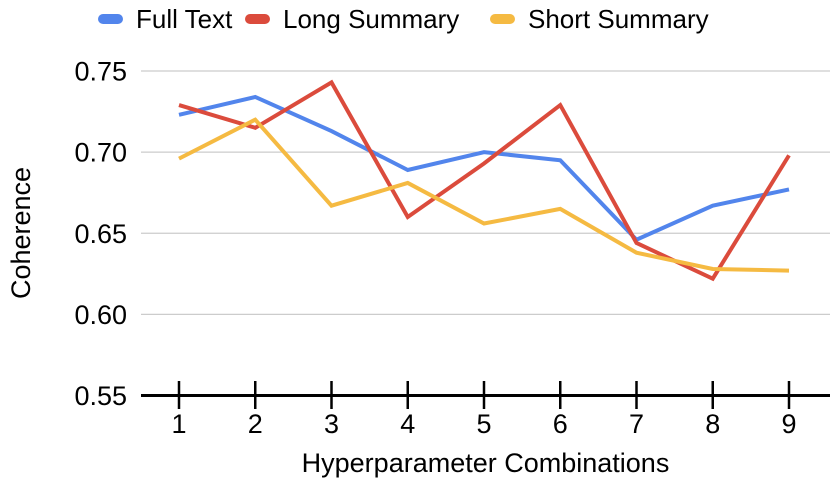 Image resolution: width=837 pixels, height=486 pixels. I want to click on legend-item-full-text: Full Text, so click(165, 19).